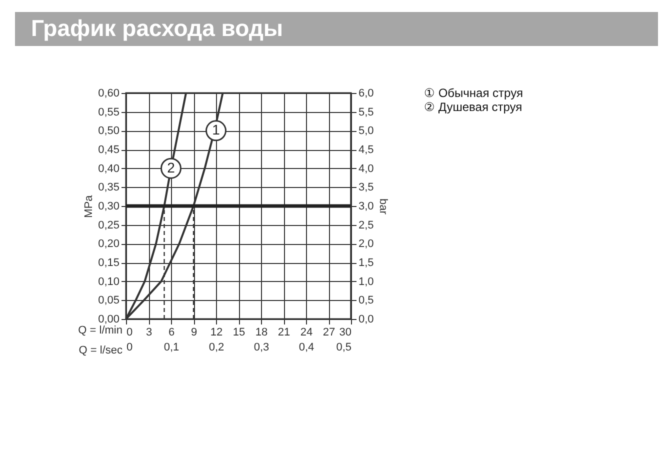 The image size is (666, 467). I want to click on y-axis-title: MPa, so click(89, 206).